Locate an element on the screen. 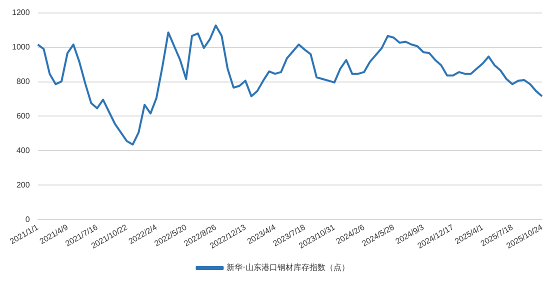  legend-label: 新华·山东港口钢材库存指数（点） is located at coordinates (288, 267).